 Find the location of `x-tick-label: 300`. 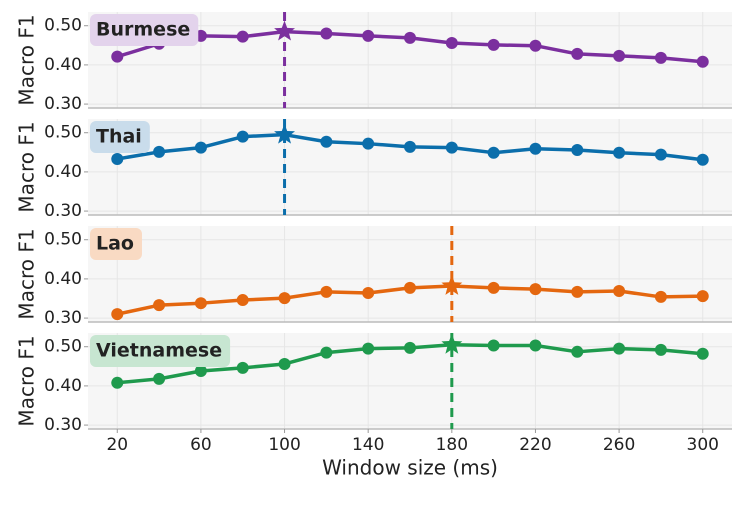

x-tick-label: 300 is located at coordinates (703, 445).